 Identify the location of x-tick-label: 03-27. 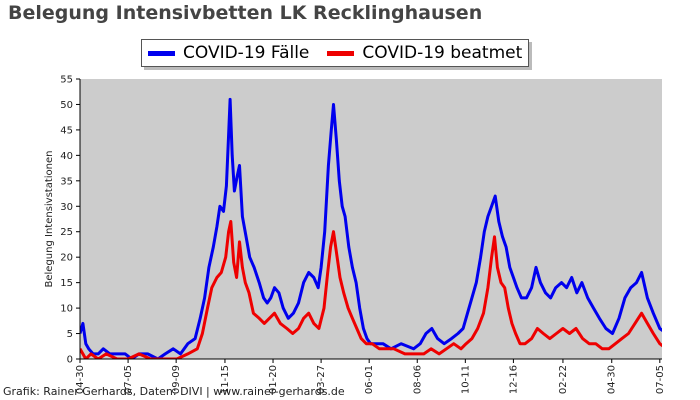
(321, 379).